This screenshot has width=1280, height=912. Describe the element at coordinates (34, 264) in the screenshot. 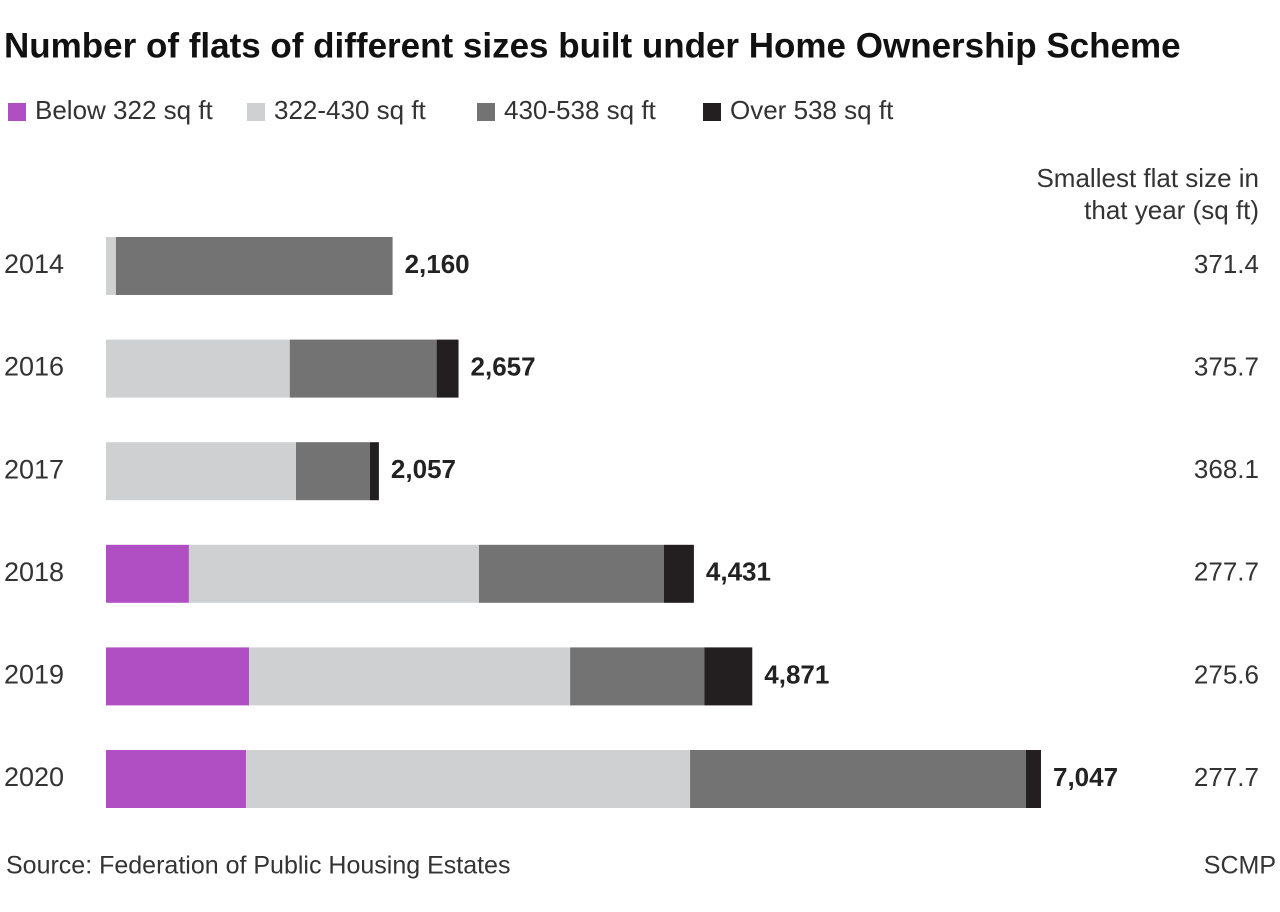

I see `y-tick-label: 2014` at that location.